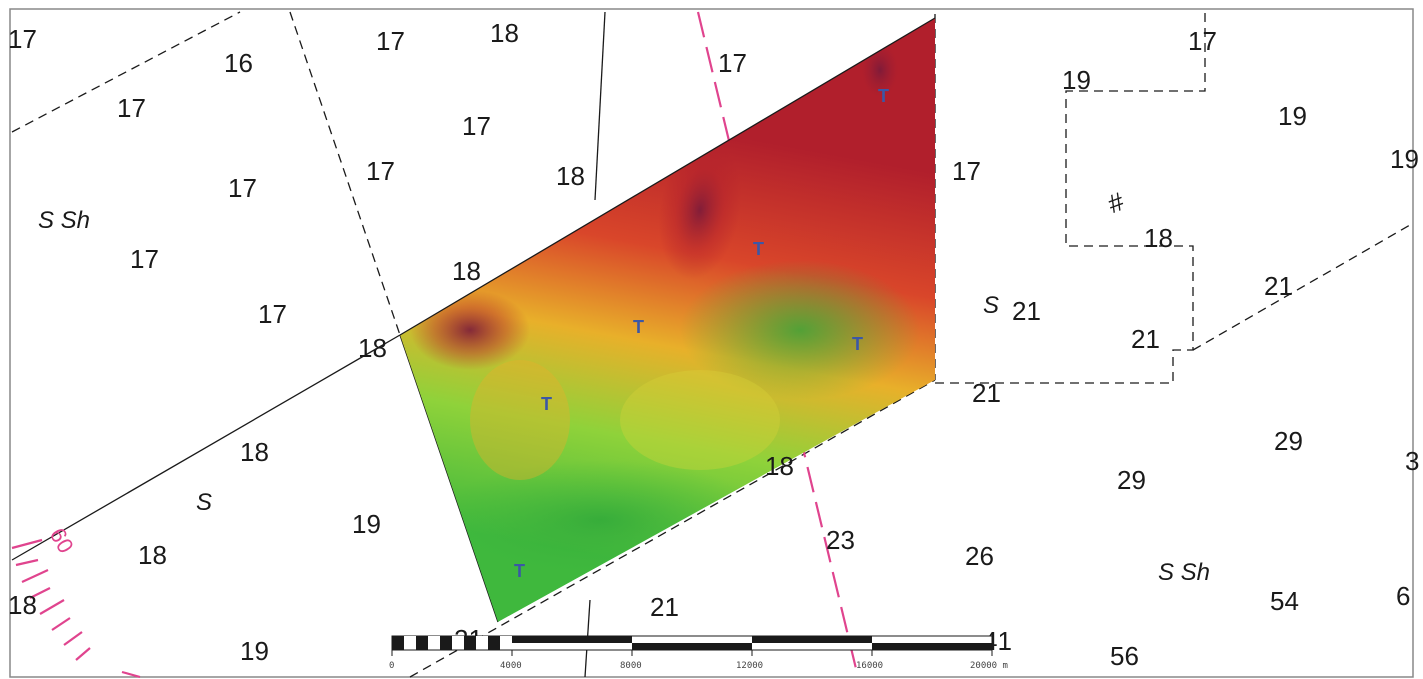  What do you see at coordinates (238, 63) in the screenshot?
I see `depth-sounding: 16` at bounding box center [238, 63].